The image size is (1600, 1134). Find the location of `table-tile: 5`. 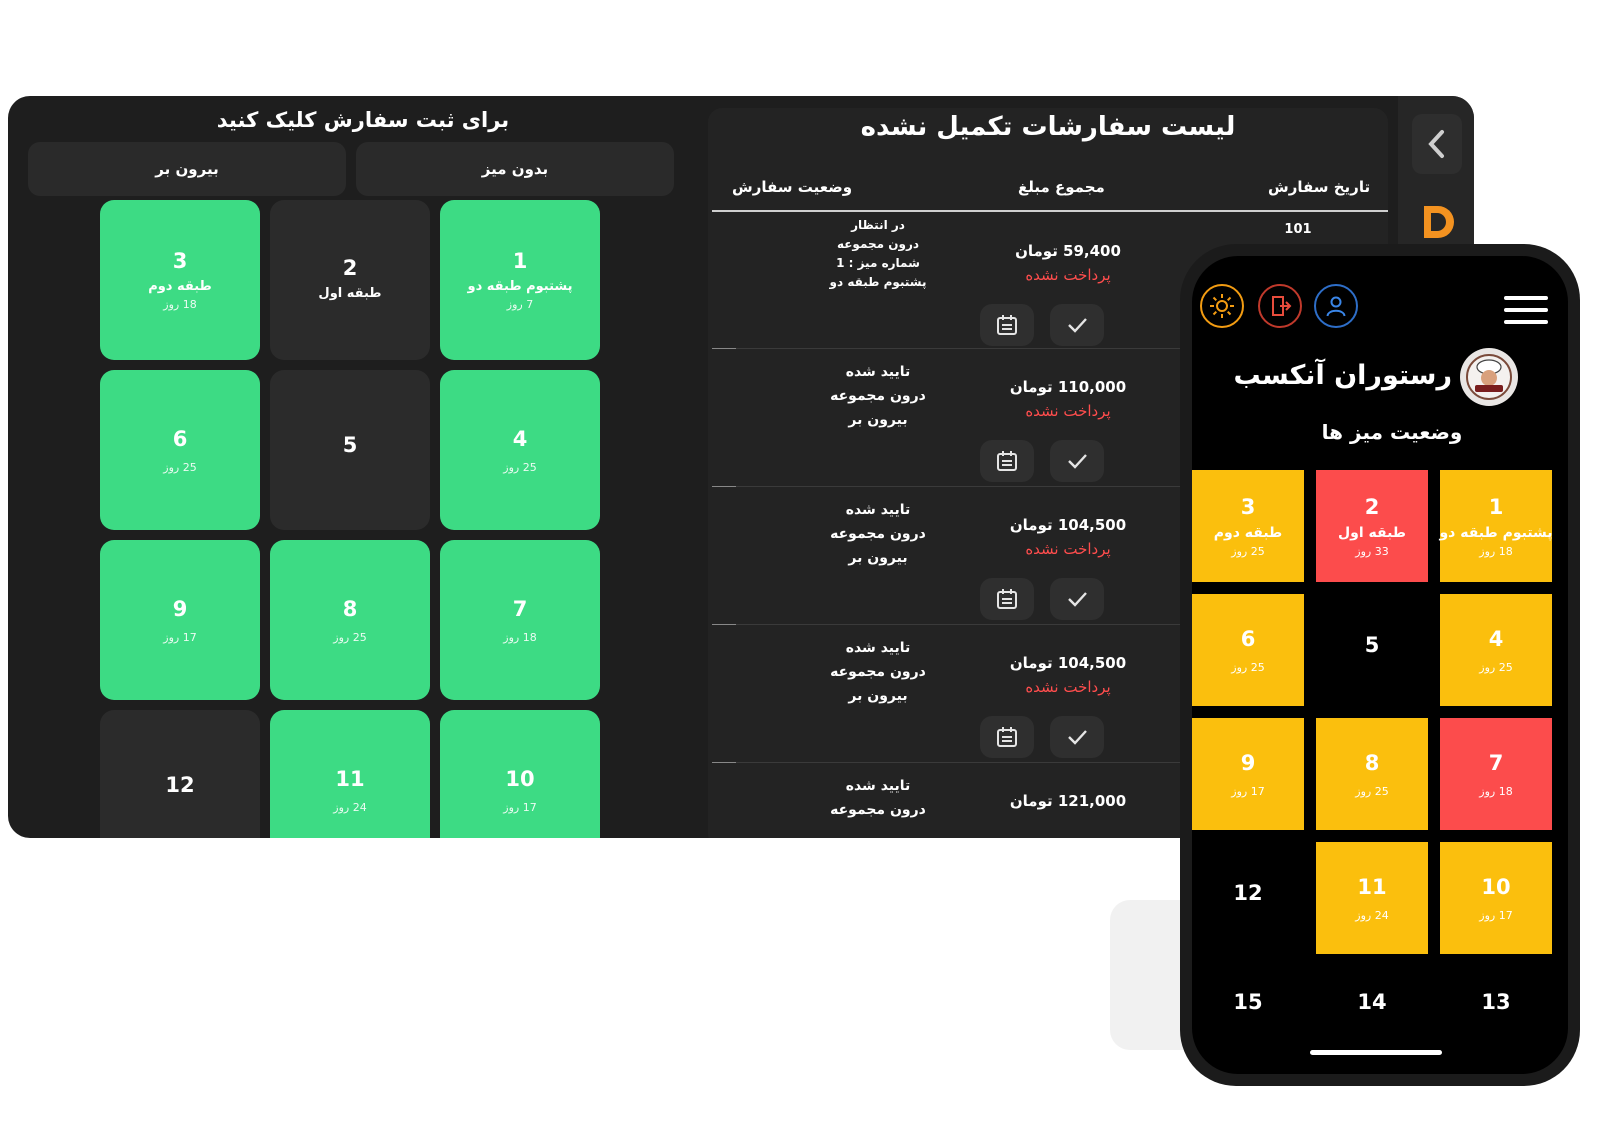

table-tile: 5 is located at coordinates (350, 450).